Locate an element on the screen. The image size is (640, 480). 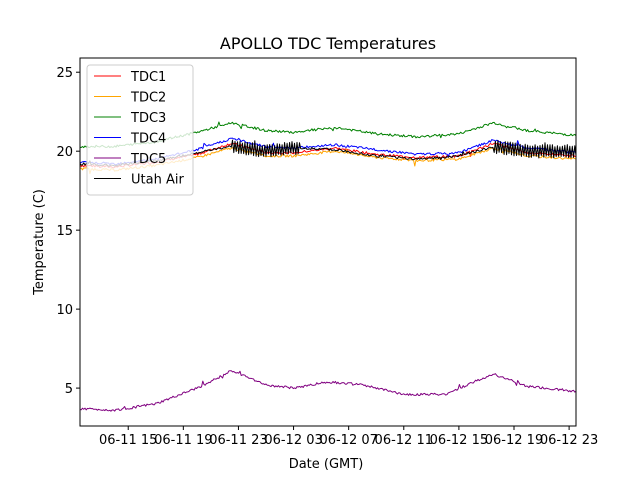
y-tick-label: 15 is located at coordinates (64, 231).